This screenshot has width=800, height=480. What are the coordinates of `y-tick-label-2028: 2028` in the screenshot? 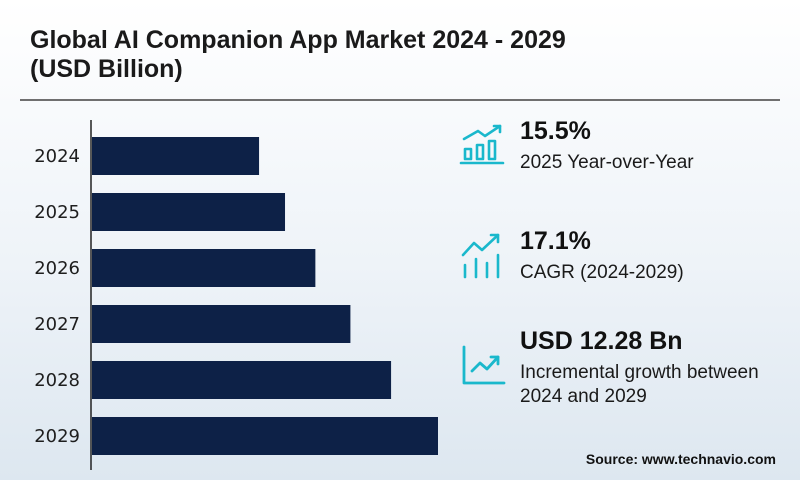 It's located at (57, 380).